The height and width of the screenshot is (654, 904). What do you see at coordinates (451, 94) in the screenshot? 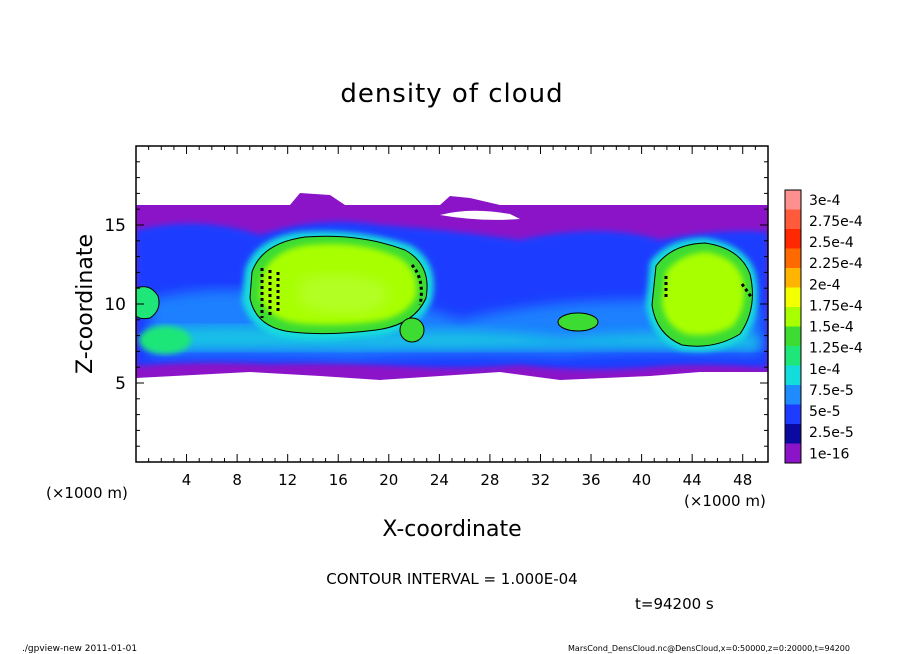
I see `chart-title: density of cloud` at bounding box center [451, 94].